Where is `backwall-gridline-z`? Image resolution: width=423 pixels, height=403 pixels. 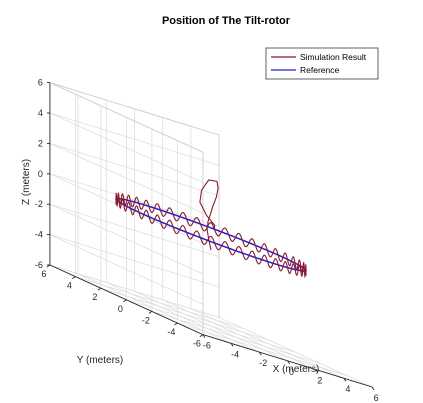
backwall-gridline-z is located at coordinates (134, 139).